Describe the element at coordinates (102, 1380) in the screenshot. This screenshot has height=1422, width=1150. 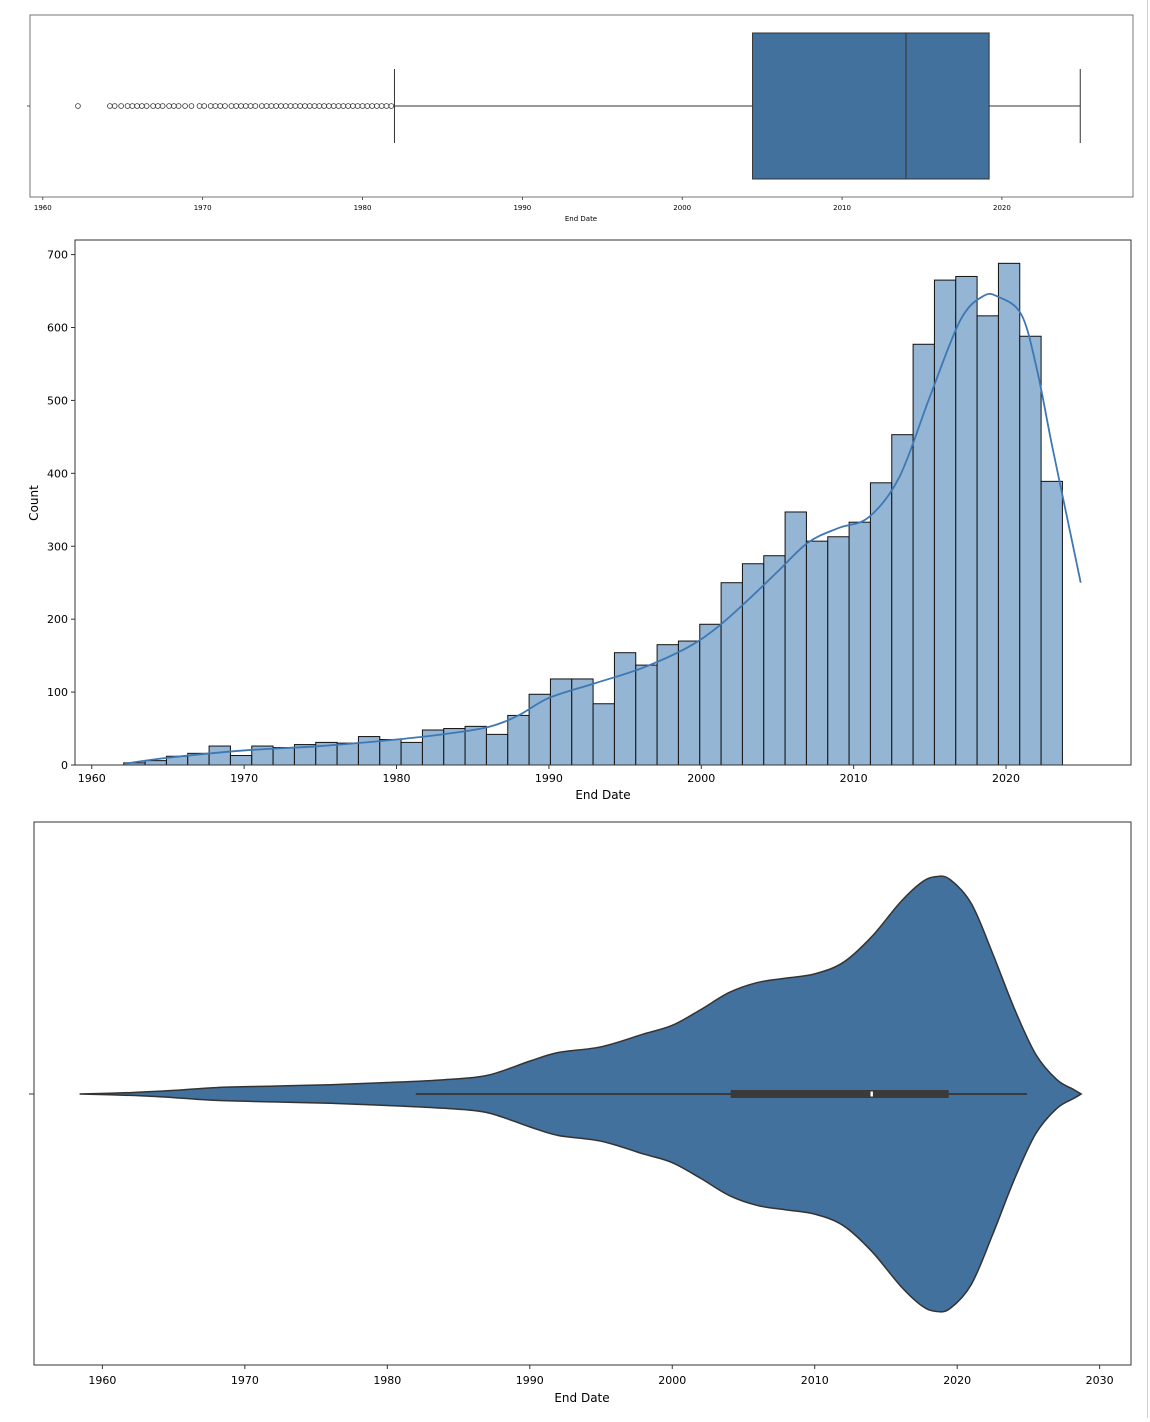
I see `violin-x-tick-label: 1960` at that location.